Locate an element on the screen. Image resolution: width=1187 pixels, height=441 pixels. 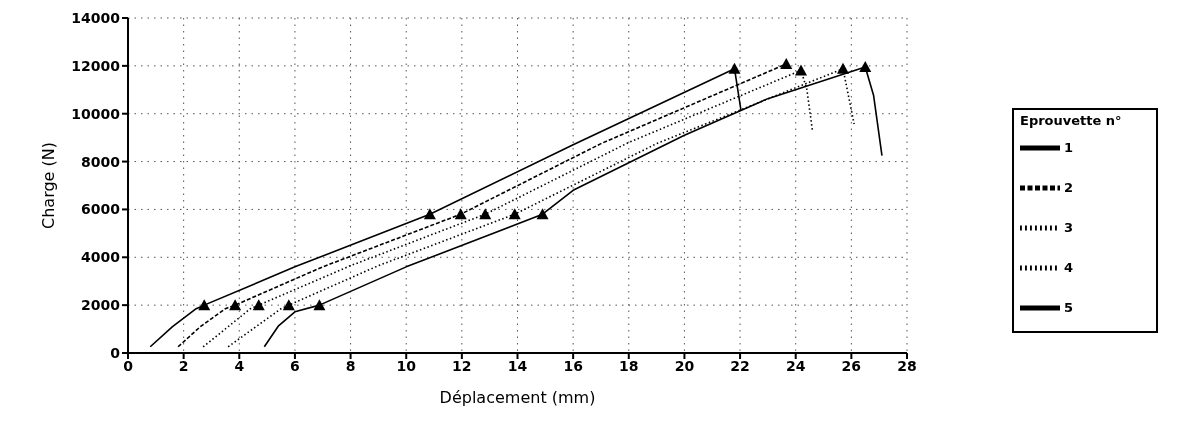
x-tick-label: 6 is located at coordinates (295, 365).